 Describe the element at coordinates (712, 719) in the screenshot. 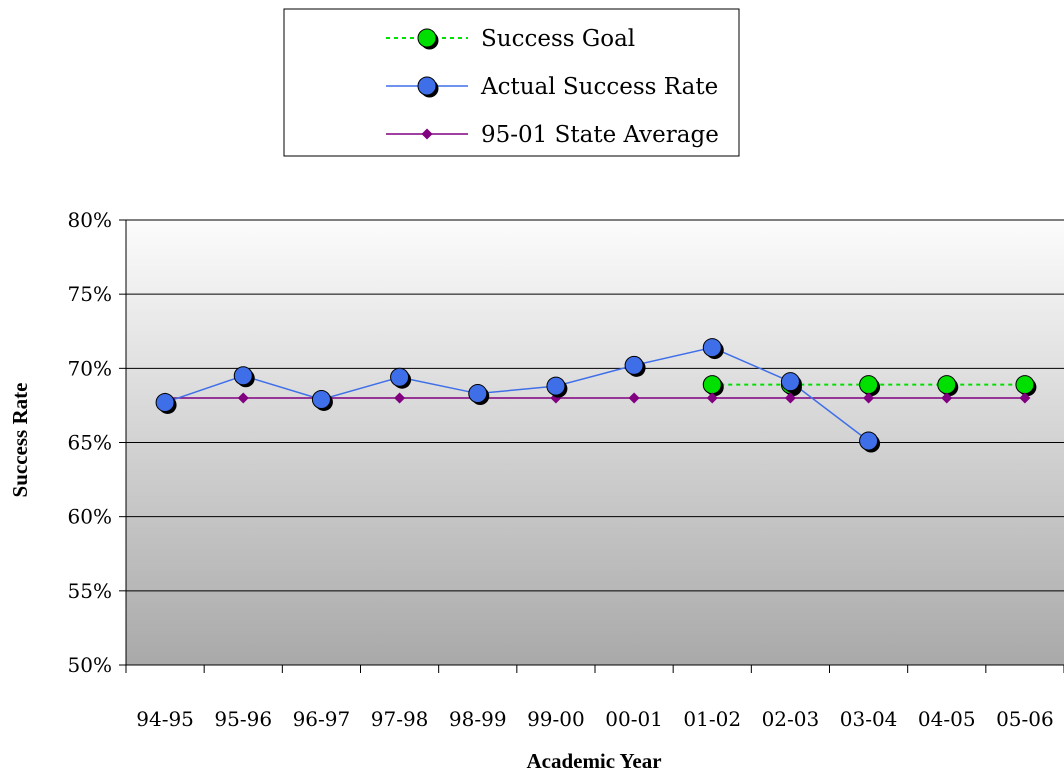

I see `x-tick-label: 01-02` at that location.